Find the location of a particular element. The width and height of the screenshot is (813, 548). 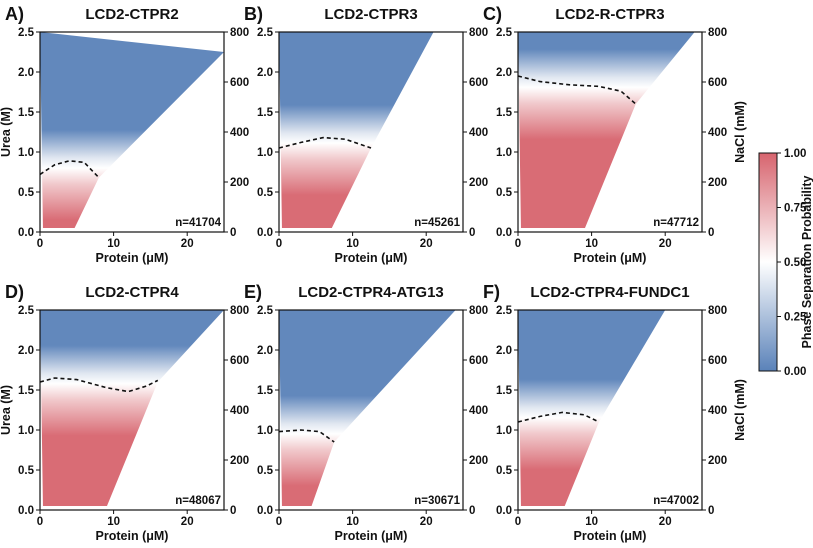

panel-letter: D) is located at coordinates (14, 292).